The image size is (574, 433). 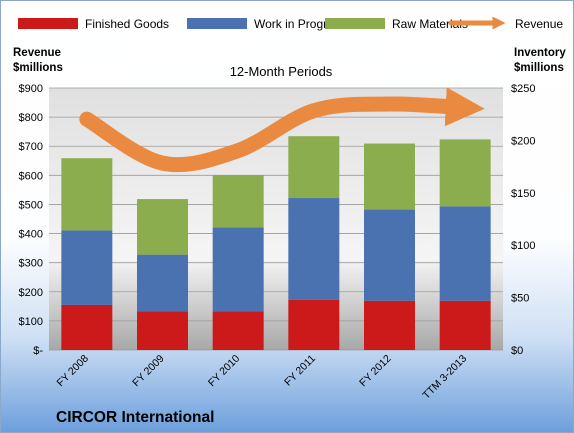 What do you see at coordinates (31, 264) in the screenshot?
I see `left-tick-label: $300` at bounding box center [31, 264].